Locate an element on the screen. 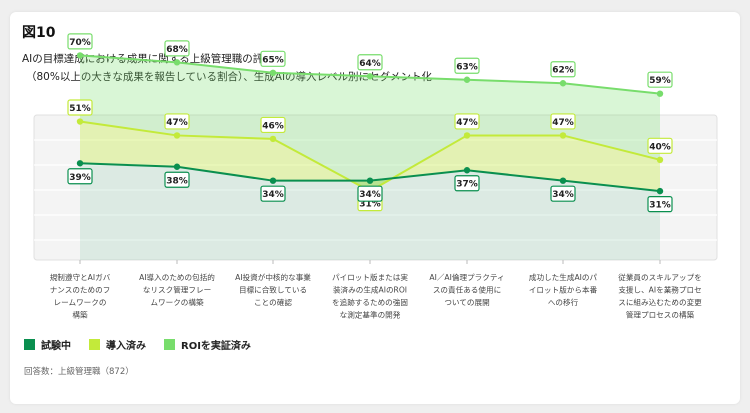  legend-label-roi: ROIを実証済み is located at coordinates (216, 346).